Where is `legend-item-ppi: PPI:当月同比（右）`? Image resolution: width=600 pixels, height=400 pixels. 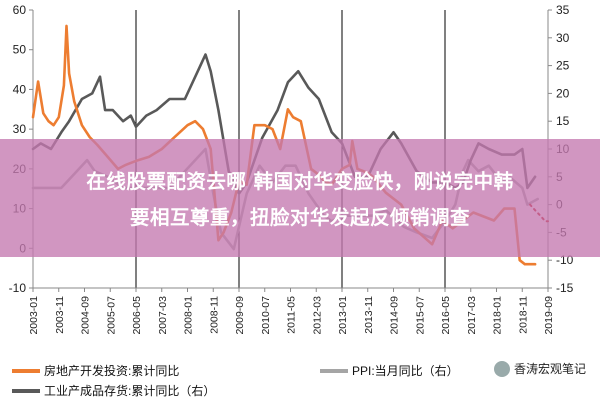 legend-item-ppi: PPI:当月同比（右） is located at coordinates (389, 370).